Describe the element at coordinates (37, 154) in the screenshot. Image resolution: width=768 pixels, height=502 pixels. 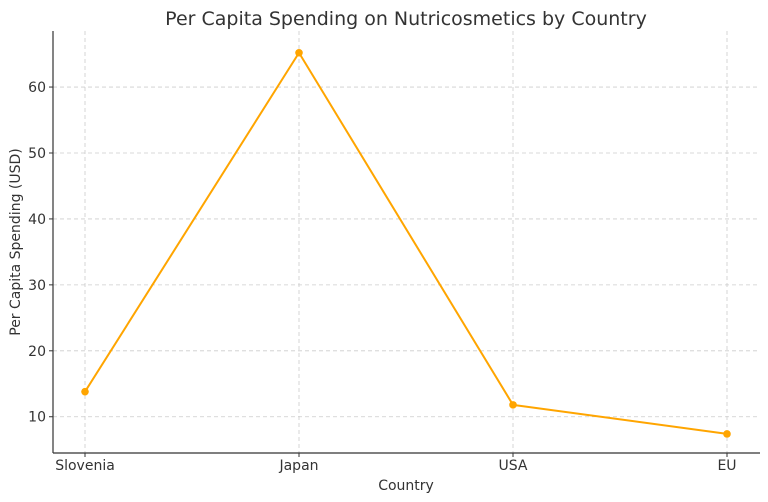
I see `y-tick-label: 50` at that location.